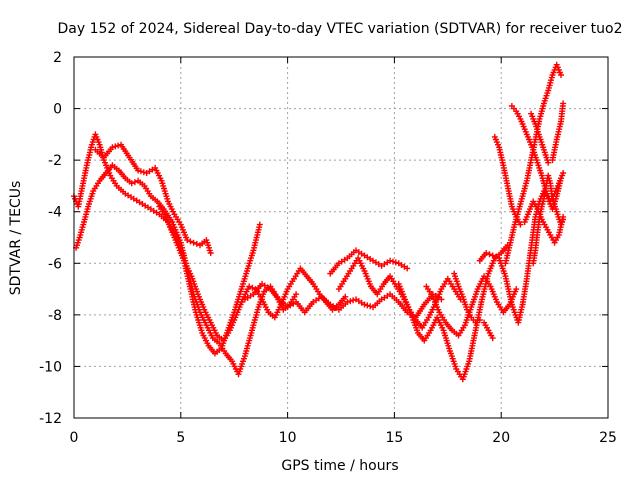  What do you see at coordinates (501, 438) in the screenshot?
I see `x-tick-label: 20` at bounding box center [501, 438].